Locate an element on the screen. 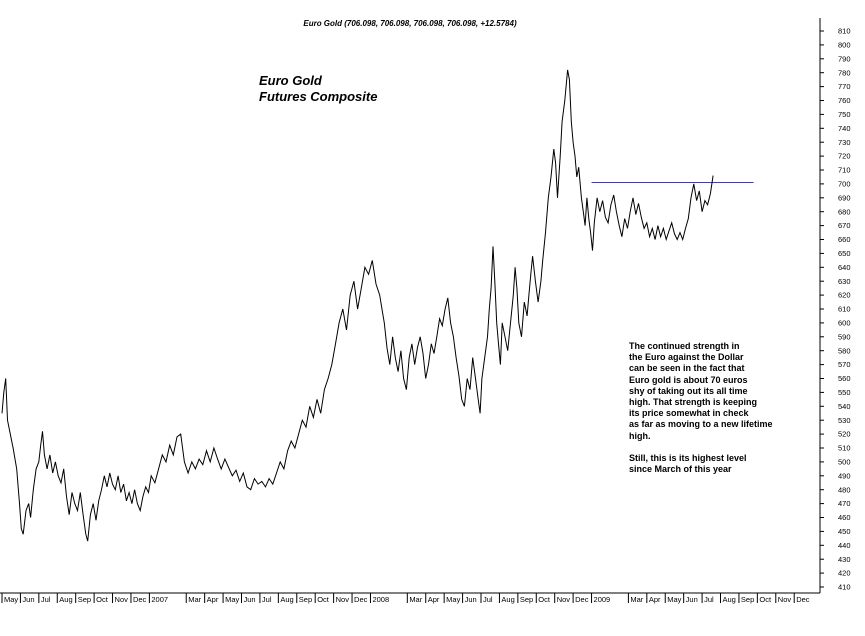  y-tick-label: 440 is located at coordinates (844, 545).